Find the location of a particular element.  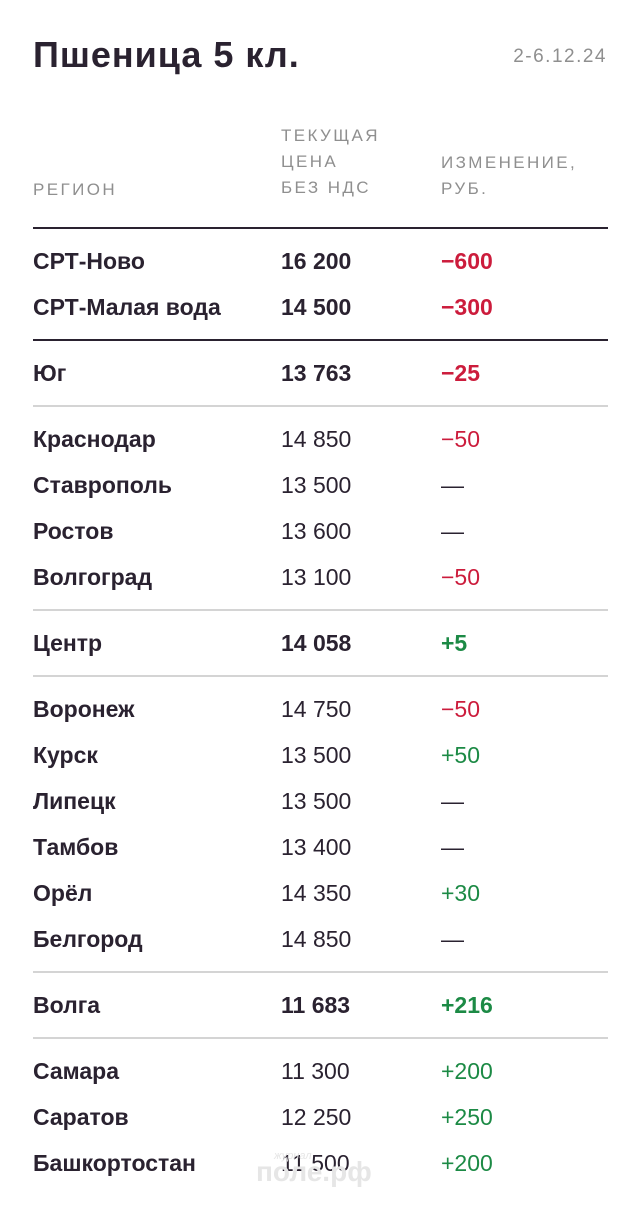

change-cell: +250 is located at coordinates (467, 1117).